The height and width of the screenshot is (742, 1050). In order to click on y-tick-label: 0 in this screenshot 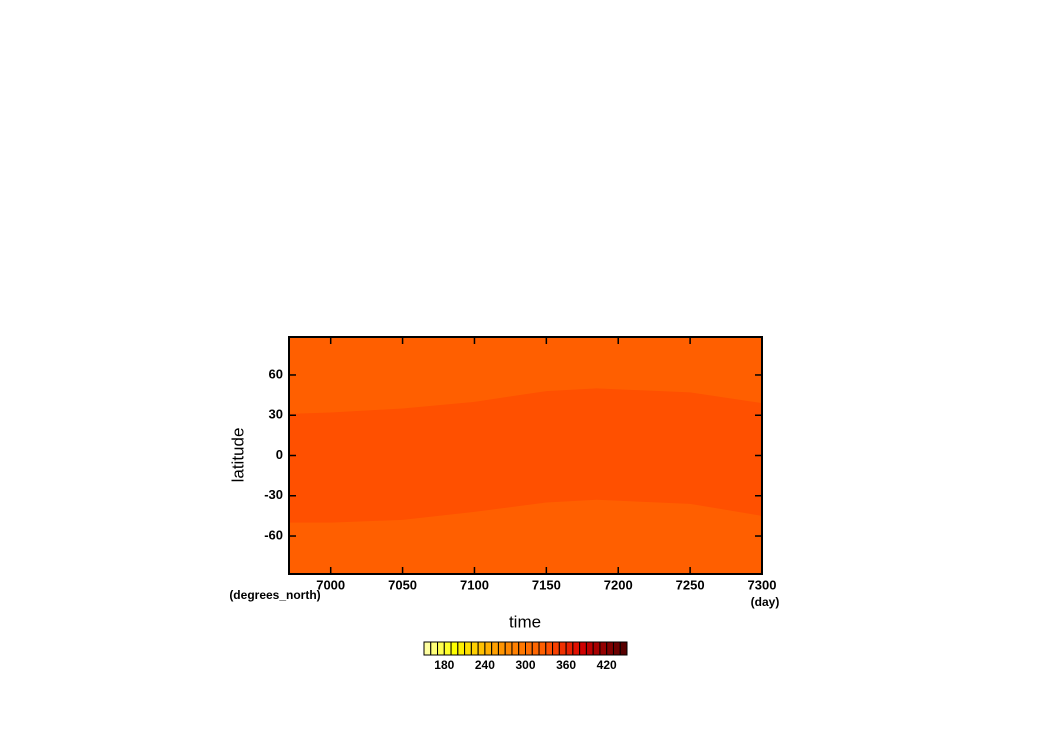, I will do `click(279, 454)`.